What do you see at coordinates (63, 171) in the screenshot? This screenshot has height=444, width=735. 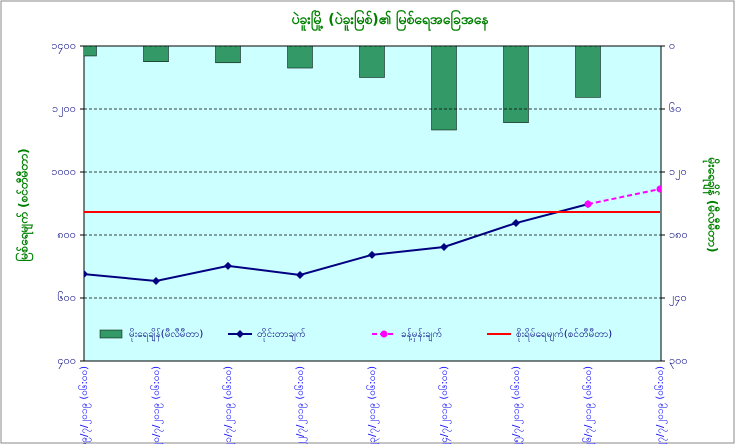 I see `y-tick-label: ၁၀၀၀` at bounding box center [63, 171].